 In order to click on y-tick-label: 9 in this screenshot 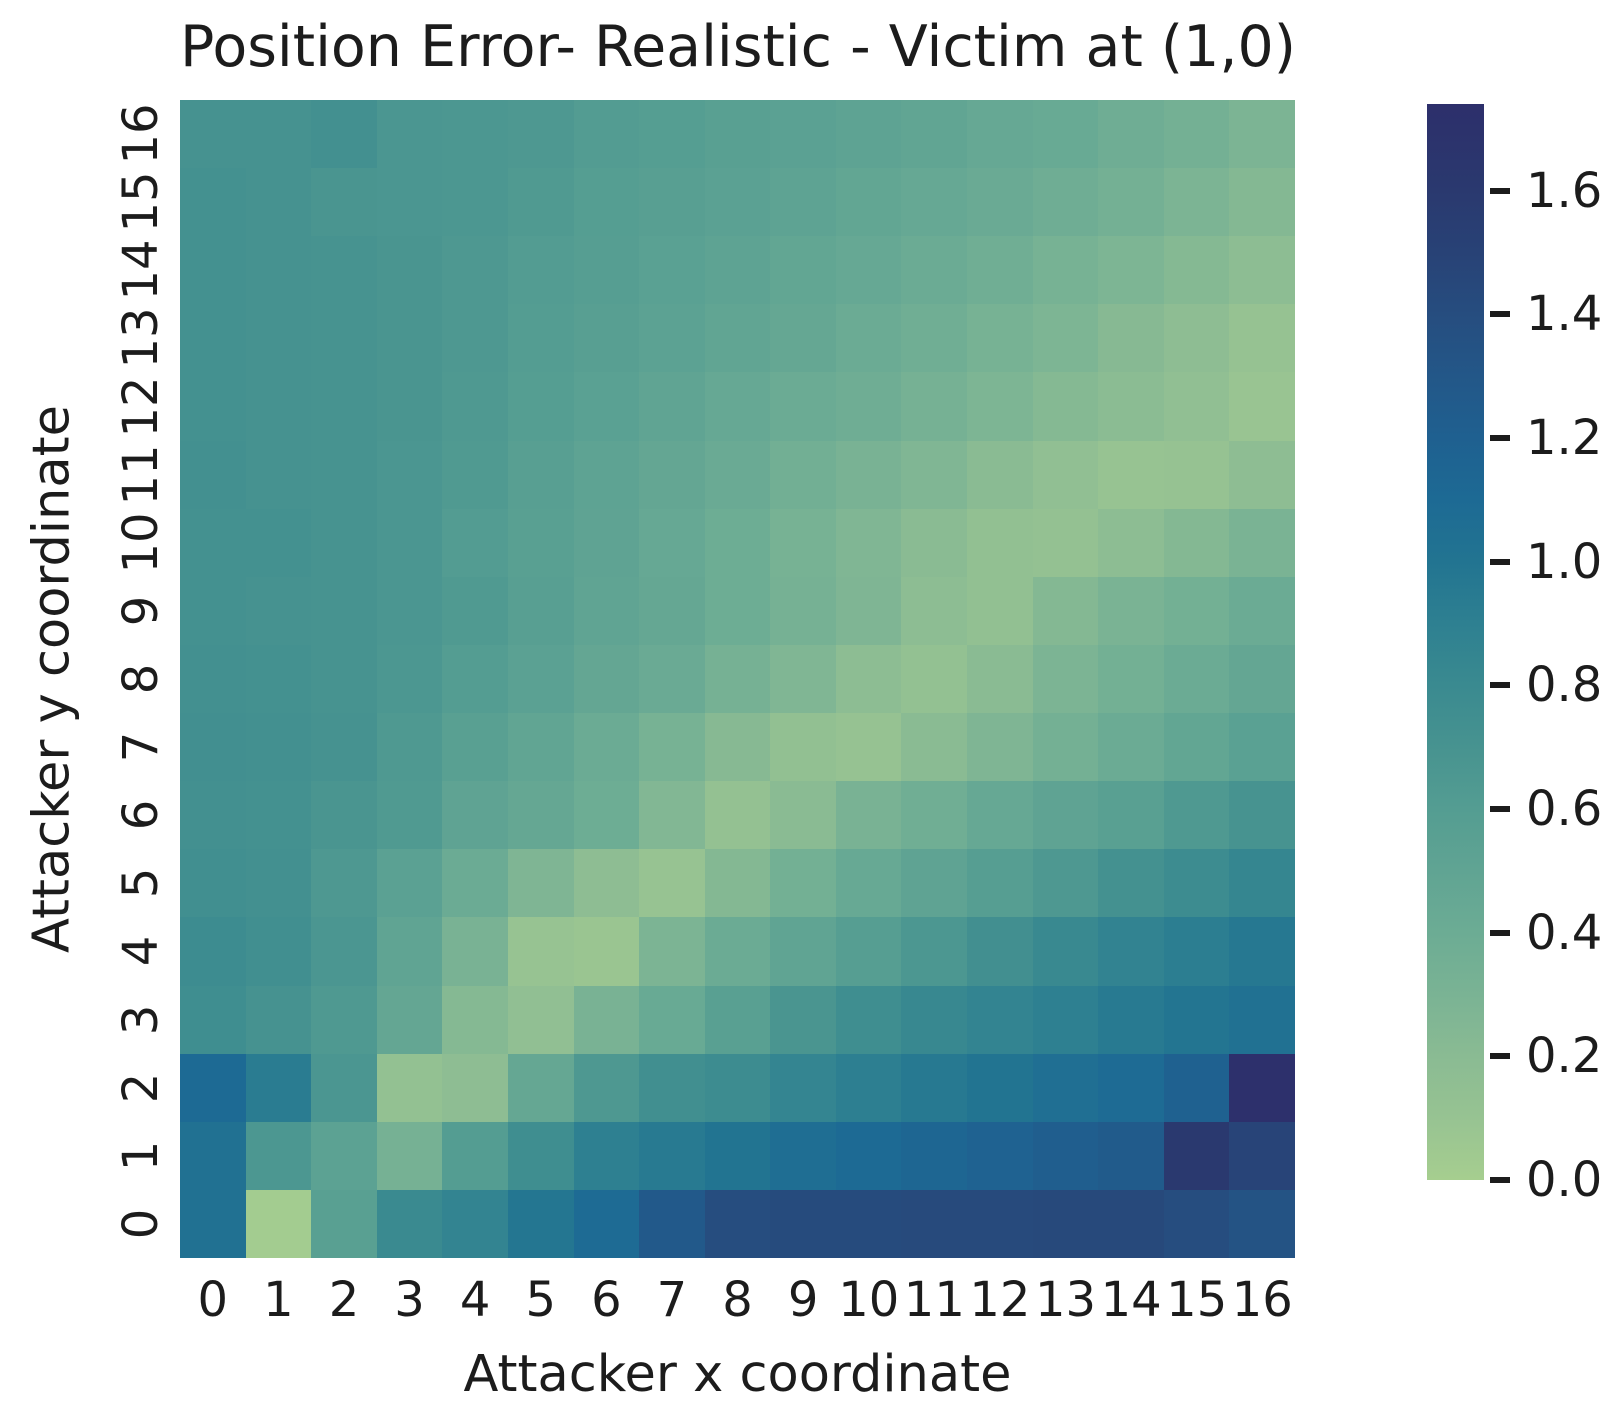, I will do `click(141, 611)`.